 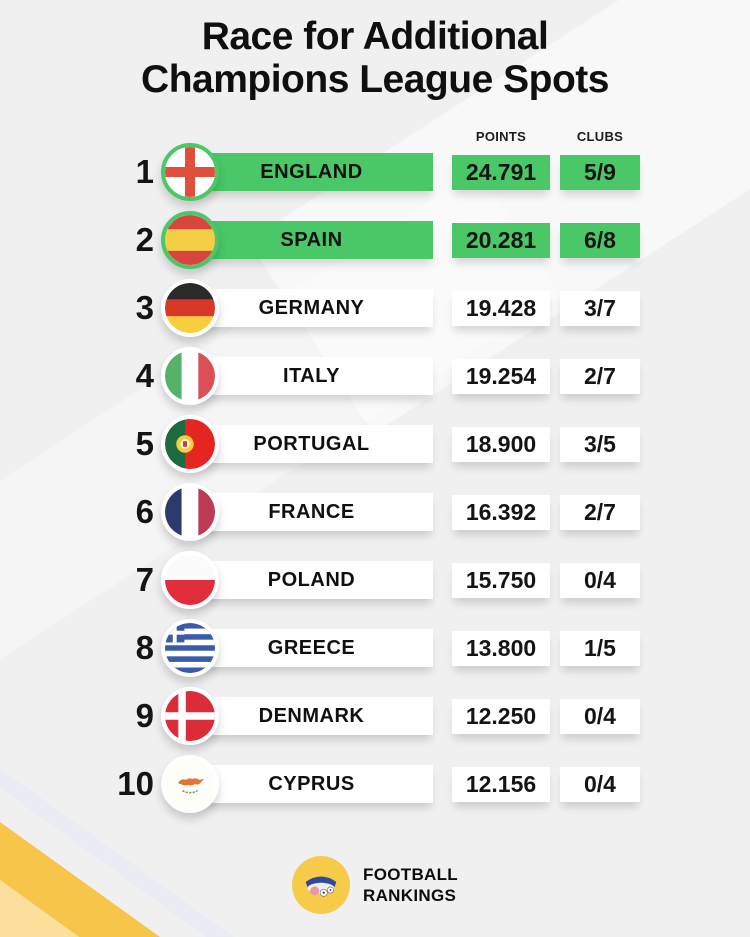 I want to click on points-value: 19.428, so click(x=501, y=308).